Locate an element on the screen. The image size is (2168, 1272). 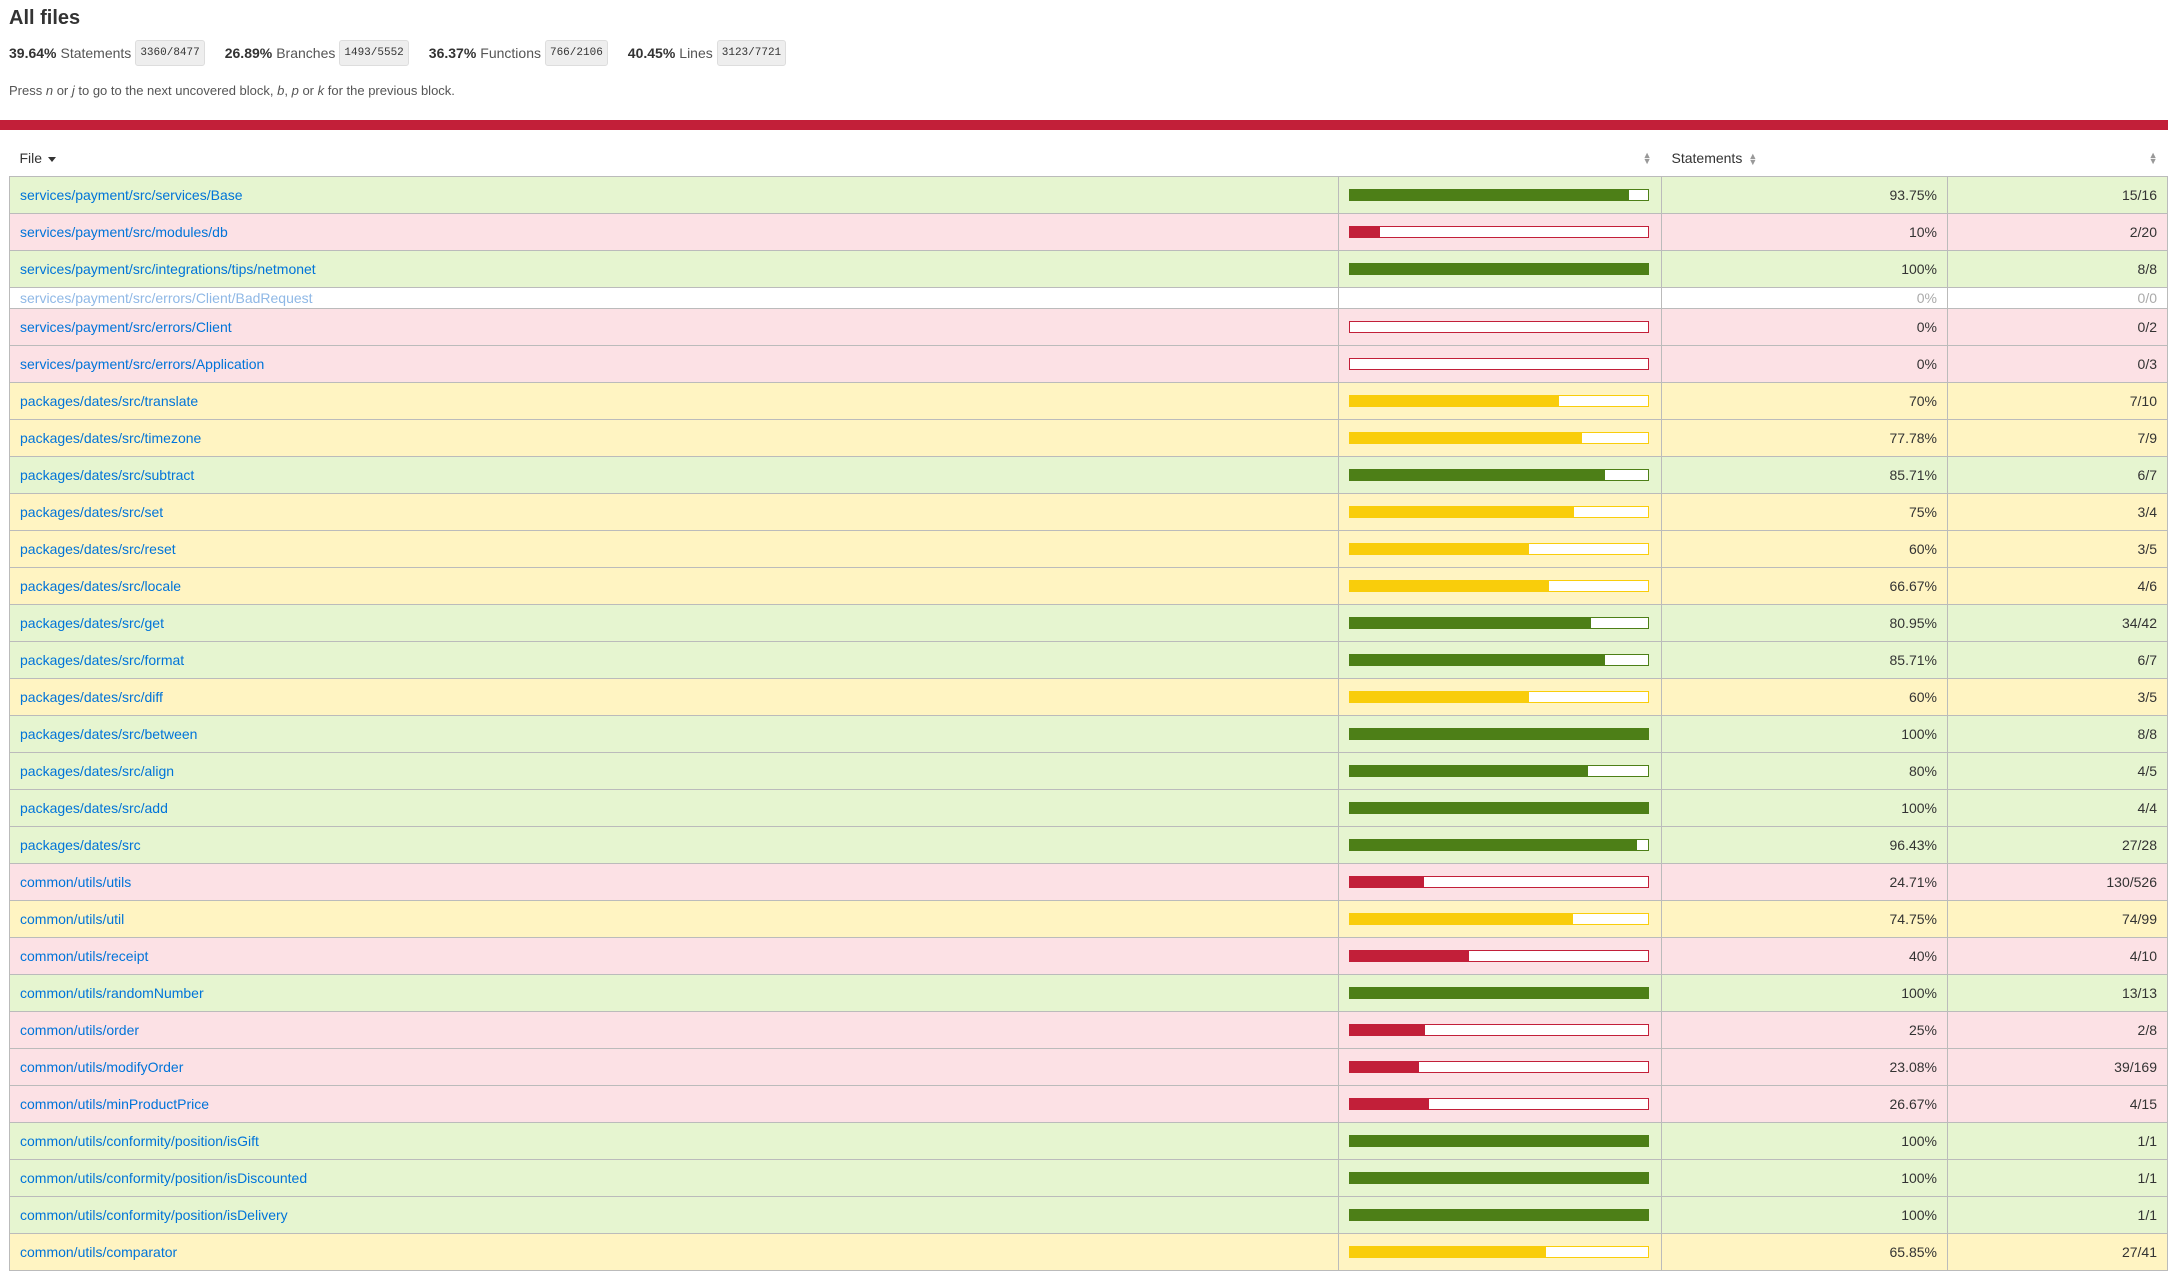
file-link: packages/dates/src/subtract is located at coordinates (107, 475).